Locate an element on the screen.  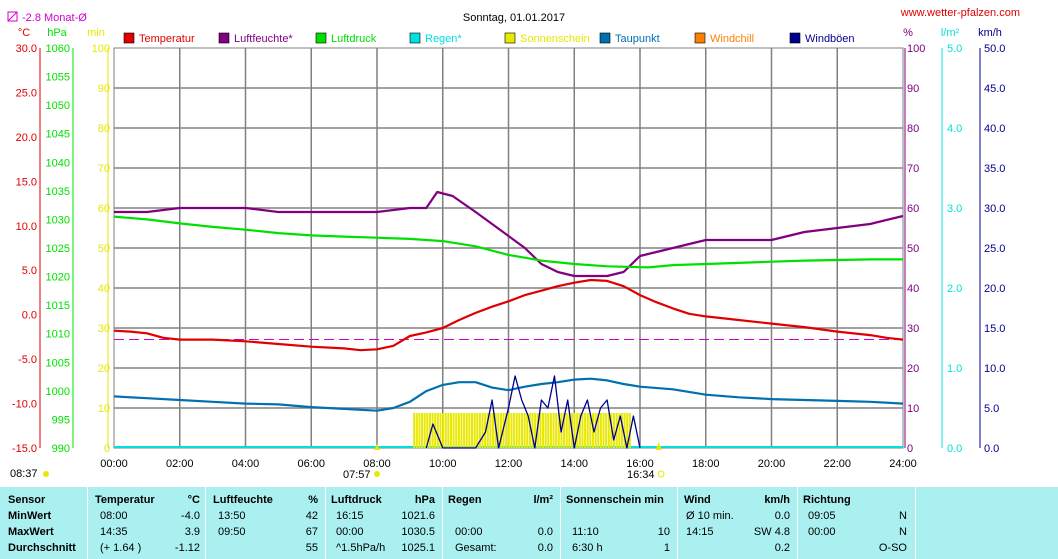
humidity-tick-label: 80 is located at coordinates (913, 129).